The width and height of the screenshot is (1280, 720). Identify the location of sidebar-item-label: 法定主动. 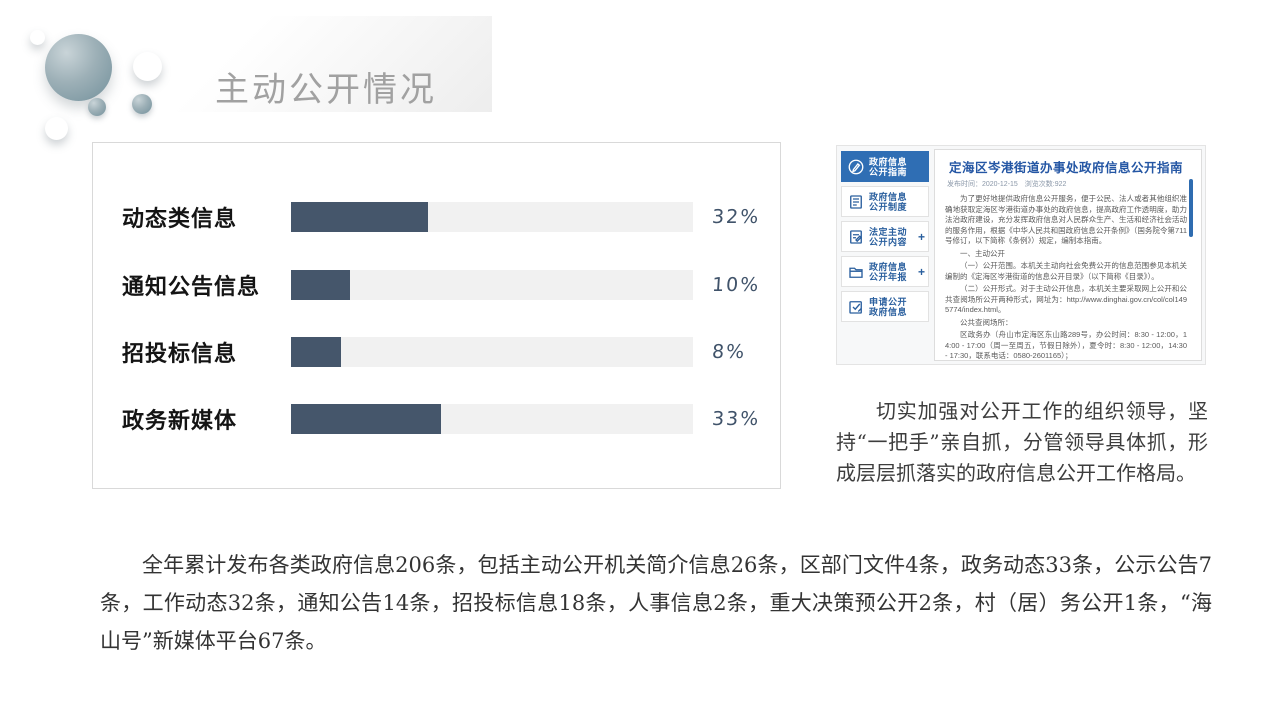
(888, 231).